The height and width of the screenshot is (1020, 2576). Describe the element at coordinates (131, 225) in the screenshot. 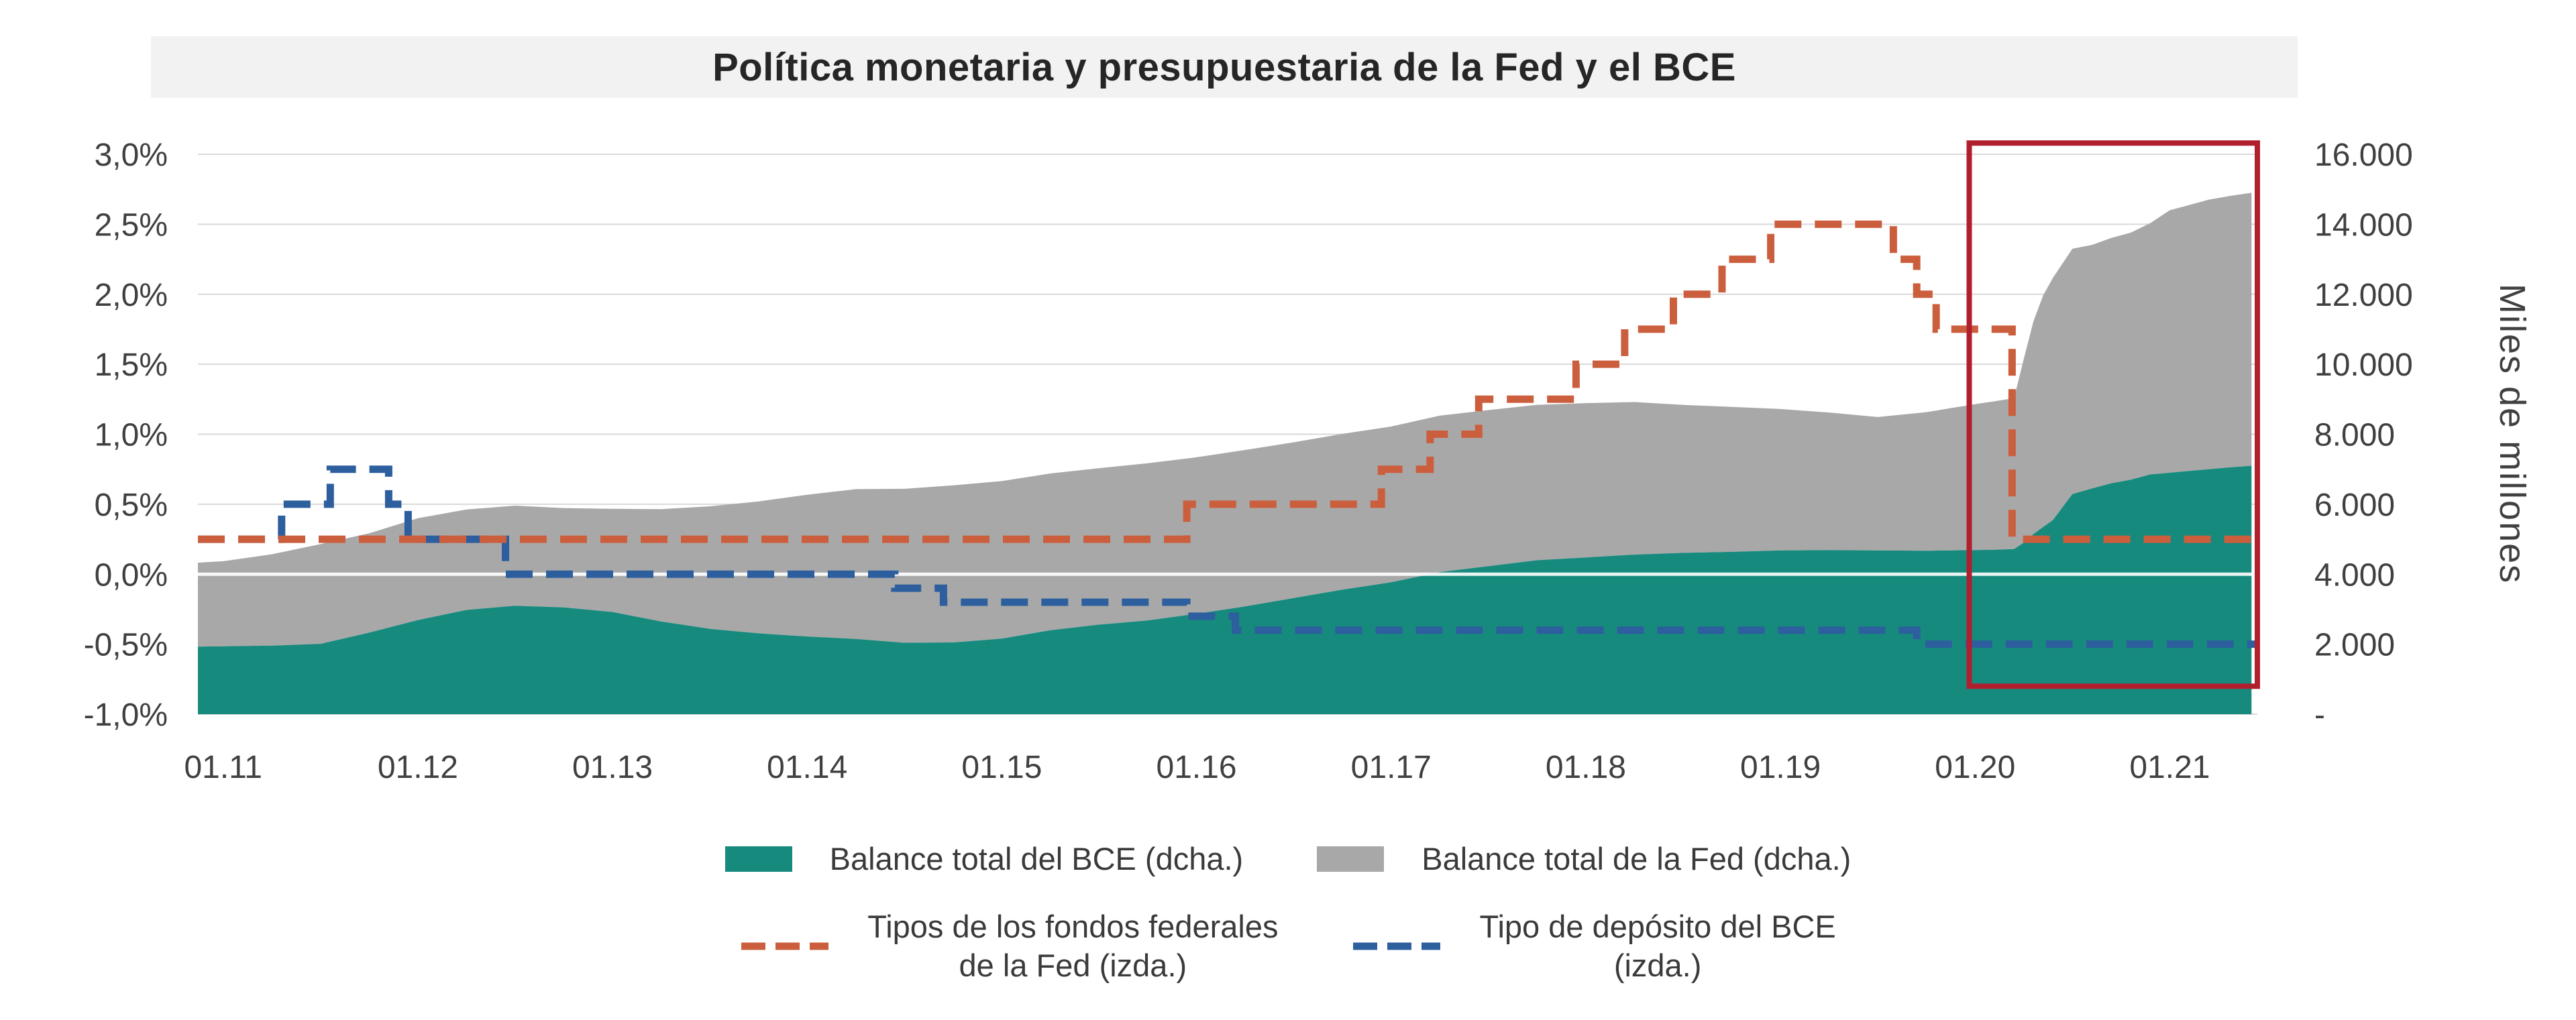

I see `left-axis-label: 2,5%` at that location.